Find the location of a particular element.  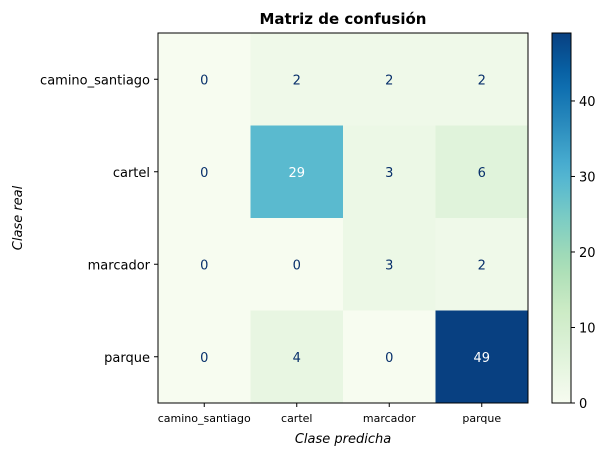

colorbar-tick-label: 40 is located at coordinates (587, 102).